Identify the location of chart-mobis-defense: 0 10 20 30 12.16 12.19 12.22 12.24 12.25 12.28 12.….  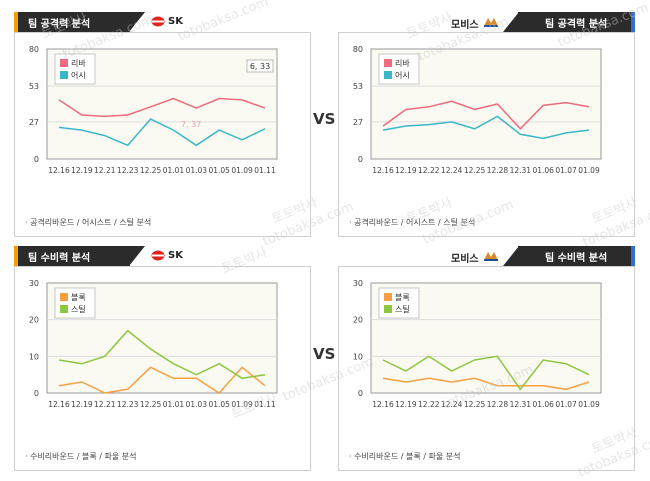
(477, 344).